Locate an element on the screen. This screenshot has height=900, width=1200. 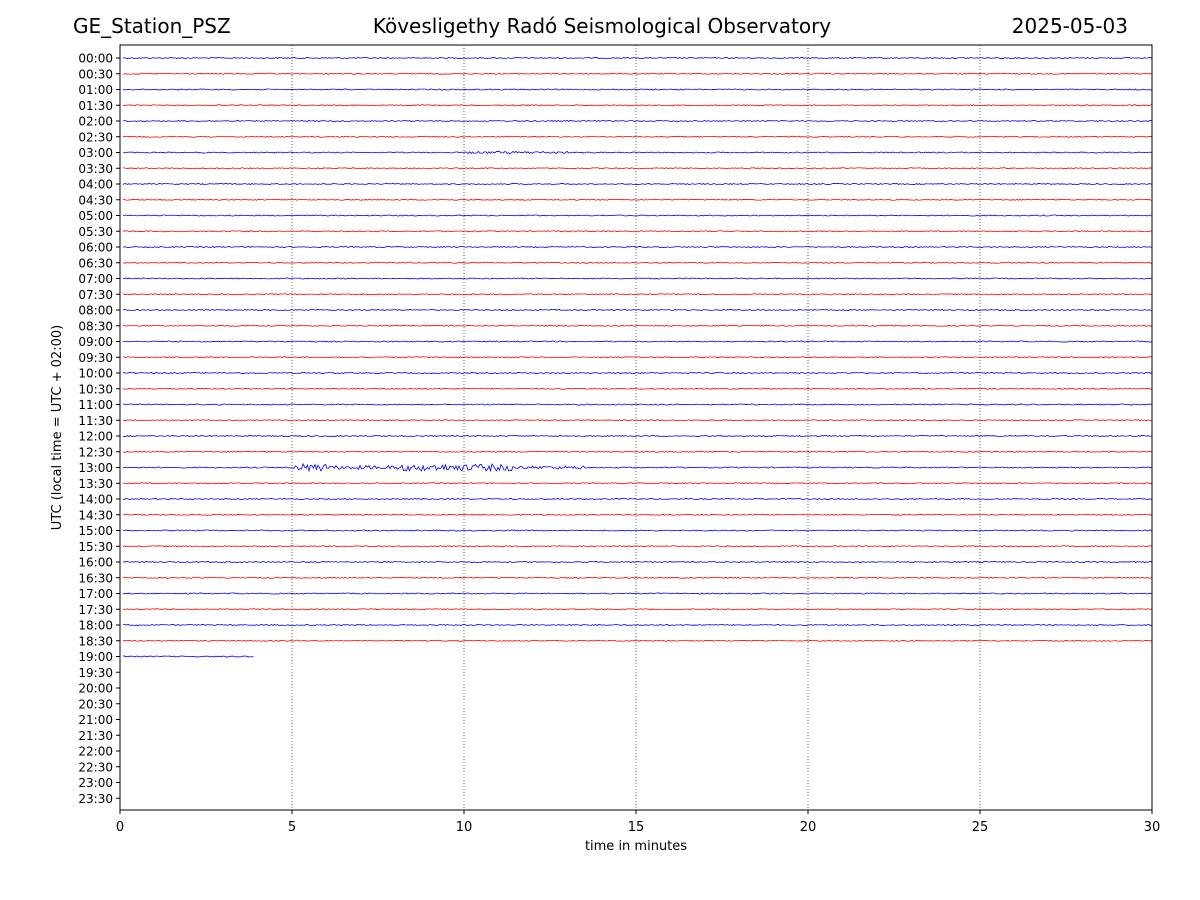
y-tick-label: 22:00 is located at coordinates (95, 752).